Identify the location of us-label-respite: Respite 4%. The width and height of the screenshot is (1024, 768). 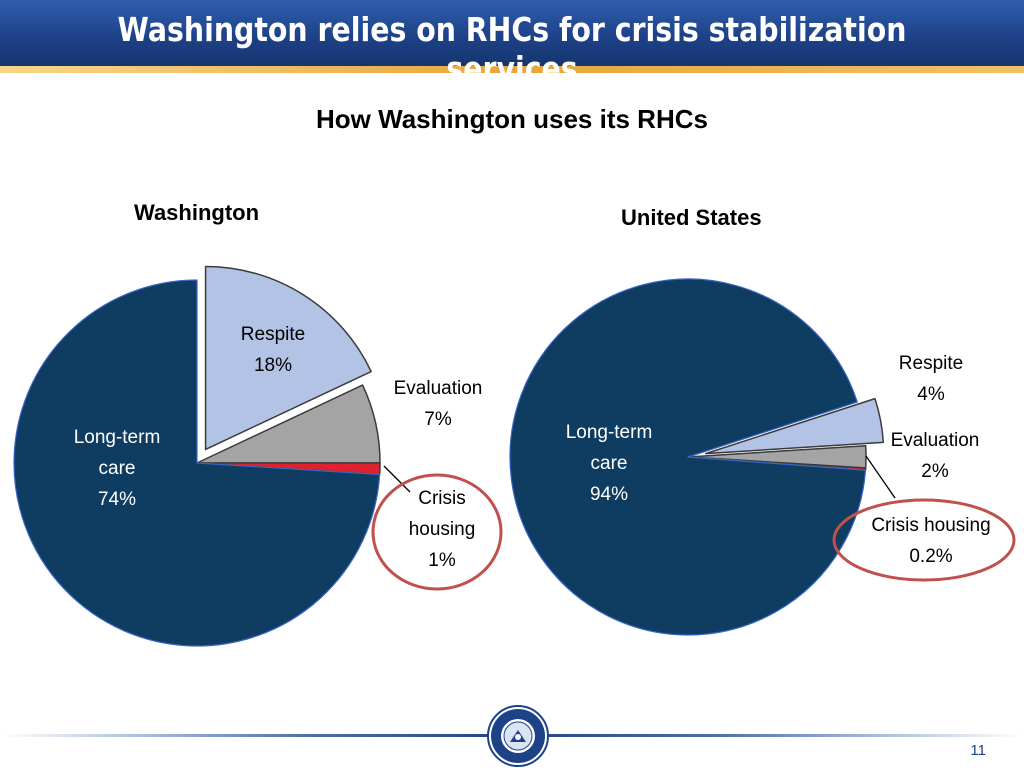
(931, 379).